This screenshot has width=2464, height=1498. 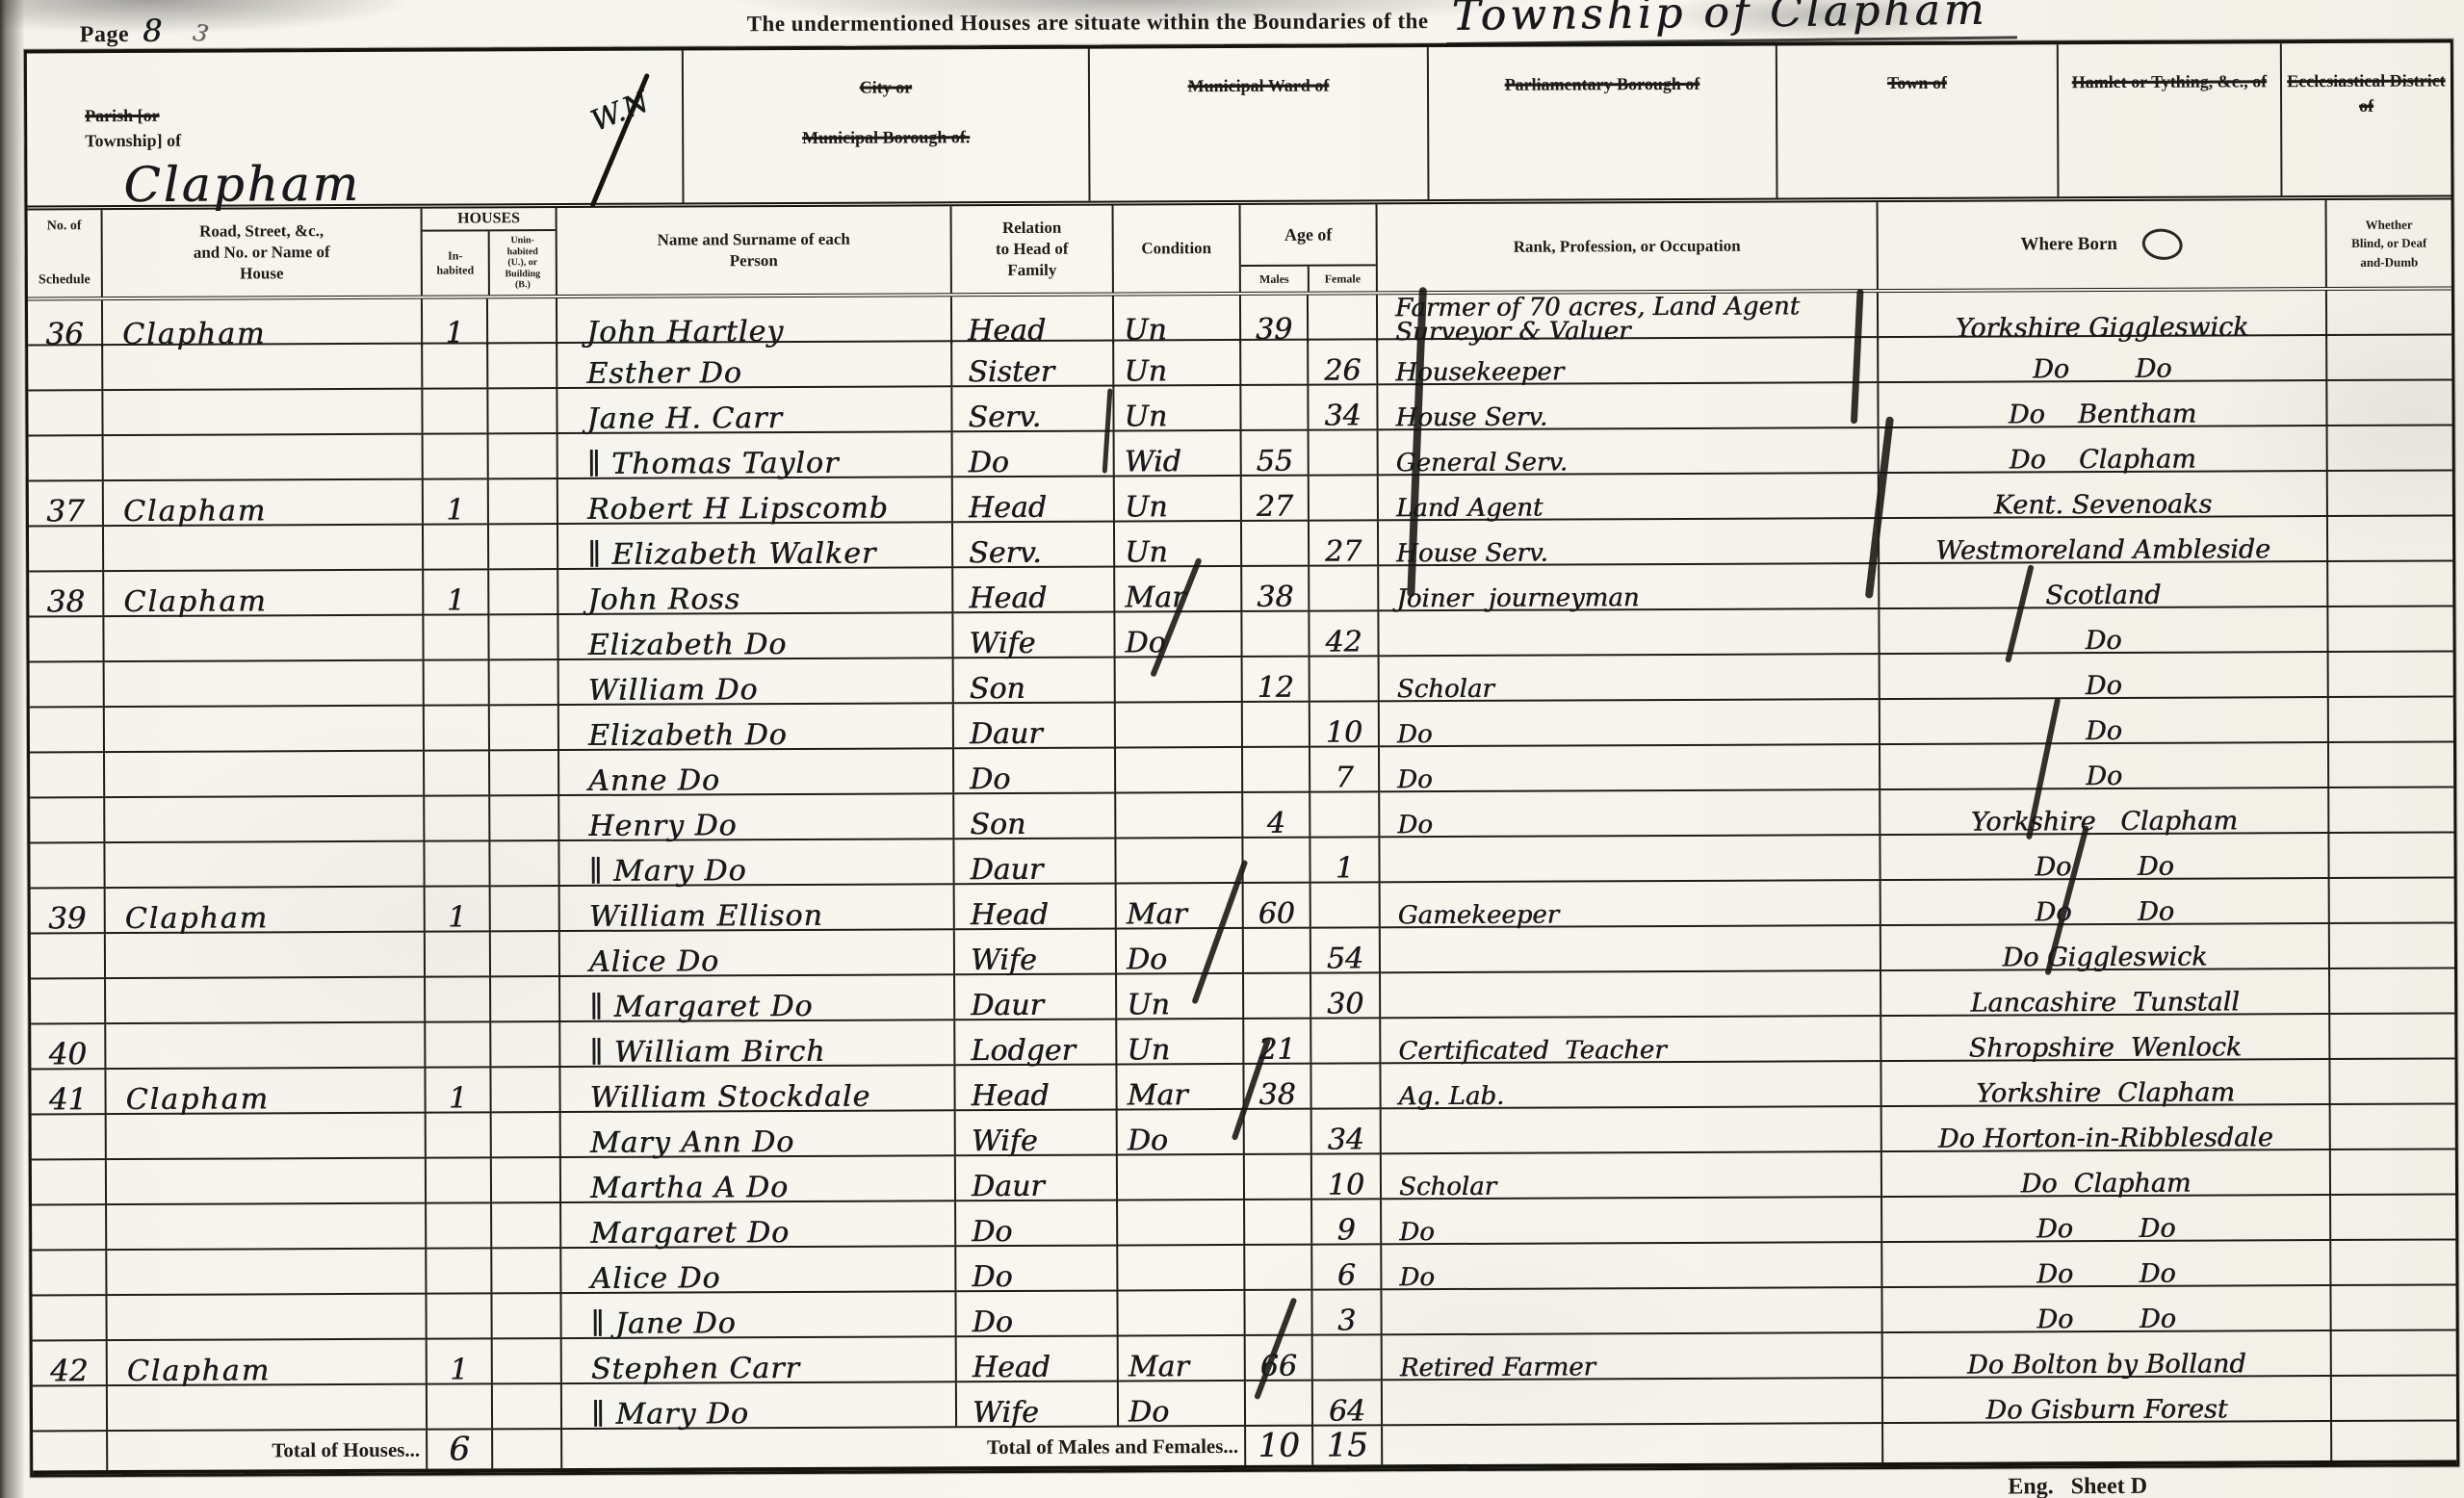 What do you see at coordinates (69, 1093) in the screenshot?
I see `cell-schedule: 41` at bounding box center [69, 1093].